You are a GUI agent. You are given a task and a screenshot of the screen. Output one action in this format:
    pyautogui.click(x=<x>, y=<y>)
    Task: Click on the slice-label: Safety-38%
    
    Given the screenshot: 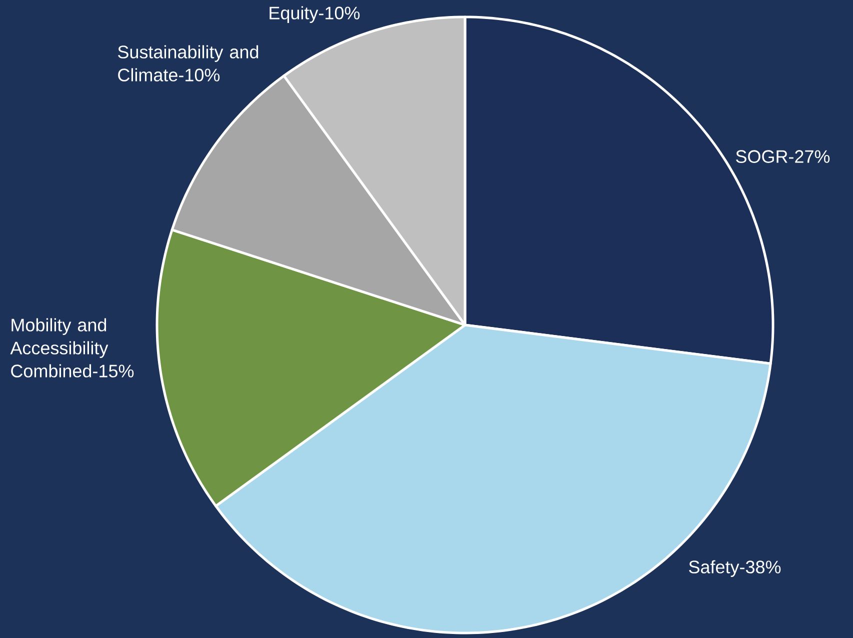 What is the action you would take?
    pyautogui.click(x=735, y=568)
    